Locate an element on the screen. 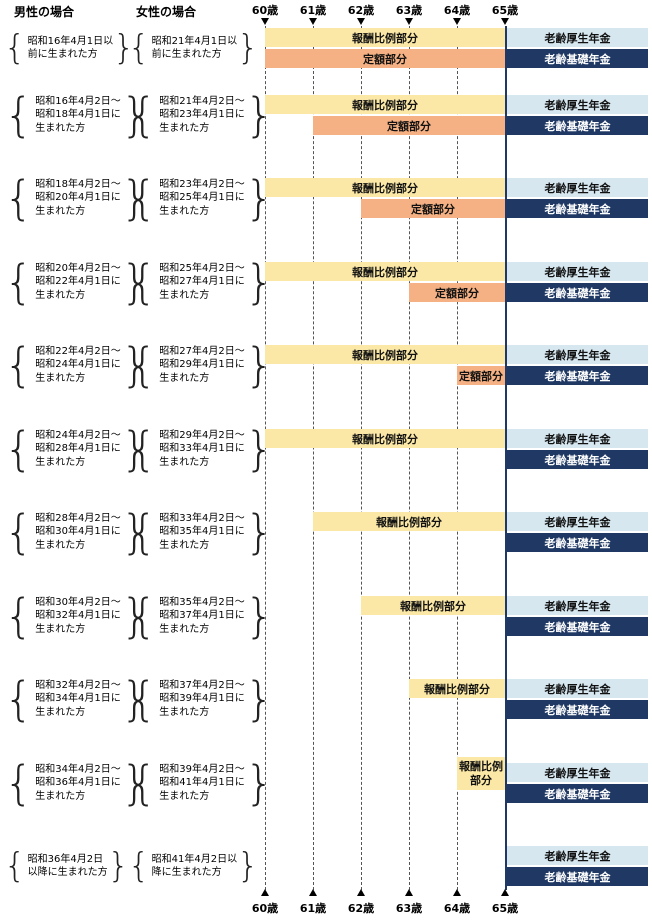  female-cohort: { 昭和37年4月2日〜 昭和39年4月1日に 生まれた方 } is located at coordinates (201, 699).